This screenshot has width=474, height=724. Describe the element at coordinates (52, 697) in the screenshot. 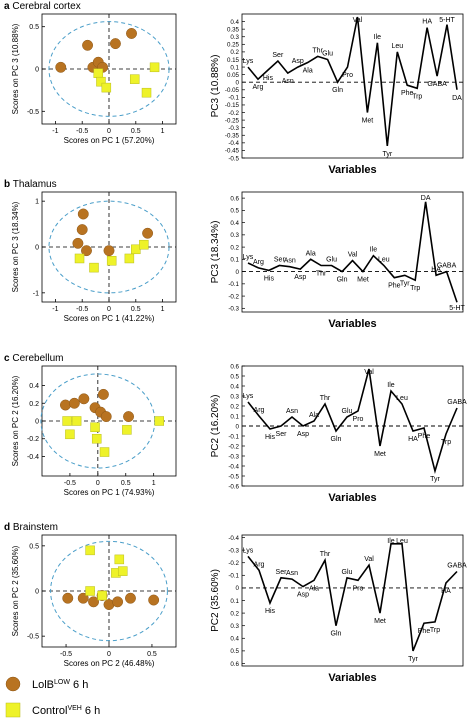

I see `legend: LolBLOW 6 h ControlVEH 6 h` at that location.